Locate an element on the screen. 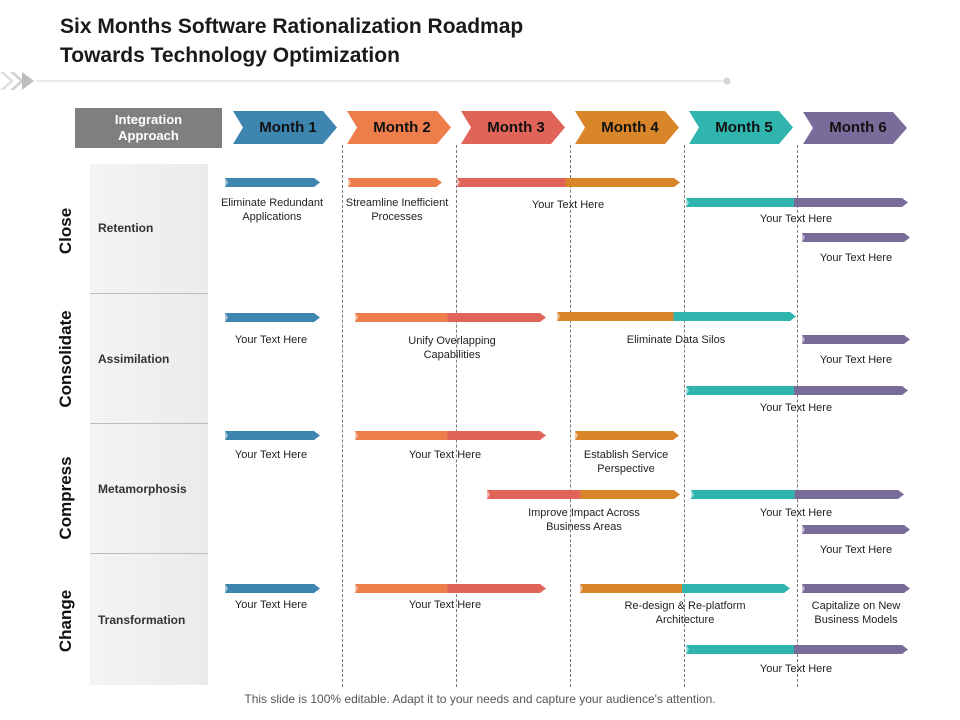 Image resolution: width=960 pixels, height=720 pixels. month-2-header: Month 2 is located at coordinates (399, 127).